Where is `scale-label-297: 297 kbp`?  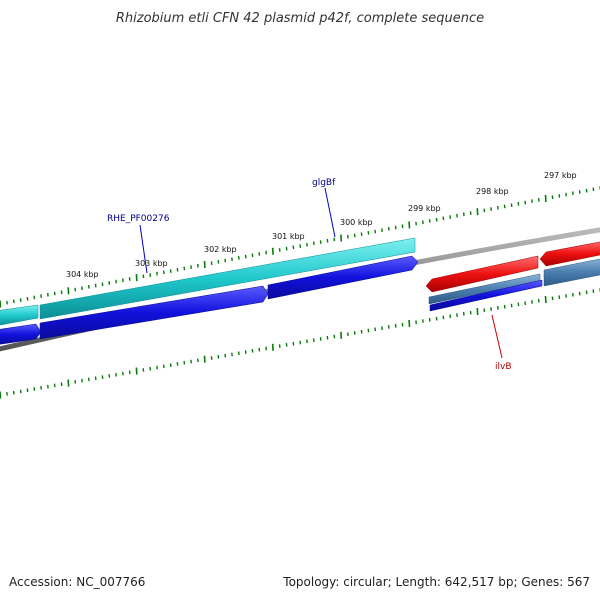
scale-label-297: 297 kbp is located at coordinates (560, 175).